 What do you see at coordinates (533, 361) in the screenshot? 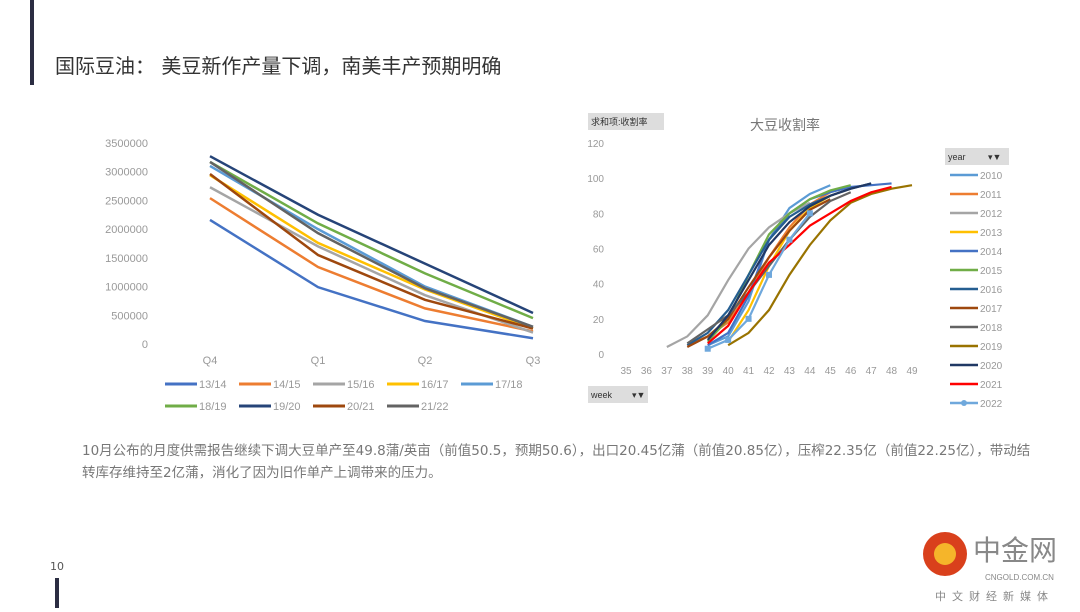
I see `x-tick-label: Q3` at bounding box center [533, 361].